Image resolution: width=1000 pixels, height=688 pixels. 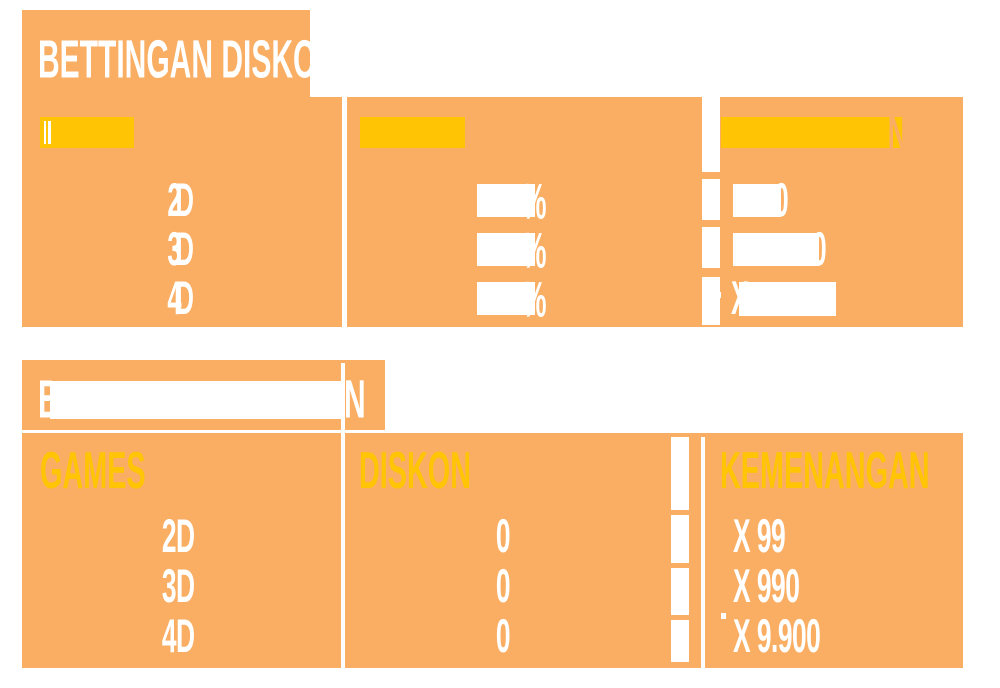 What do you see at coordinates (415, 471) in the screenshot?
I see `diskon-header: DISKON` at bounding box center [415, 471].